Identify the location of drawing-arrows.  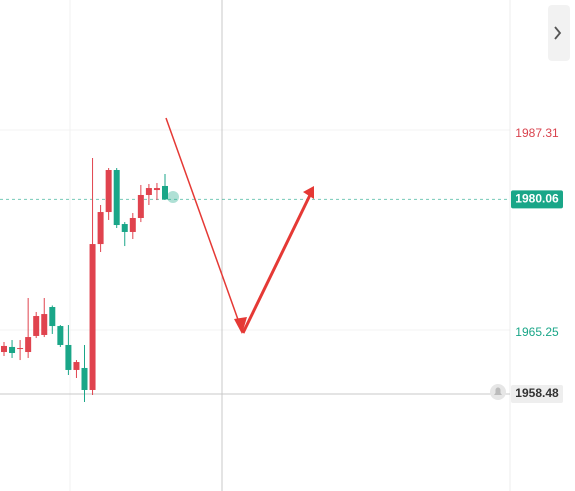
(239, 225).